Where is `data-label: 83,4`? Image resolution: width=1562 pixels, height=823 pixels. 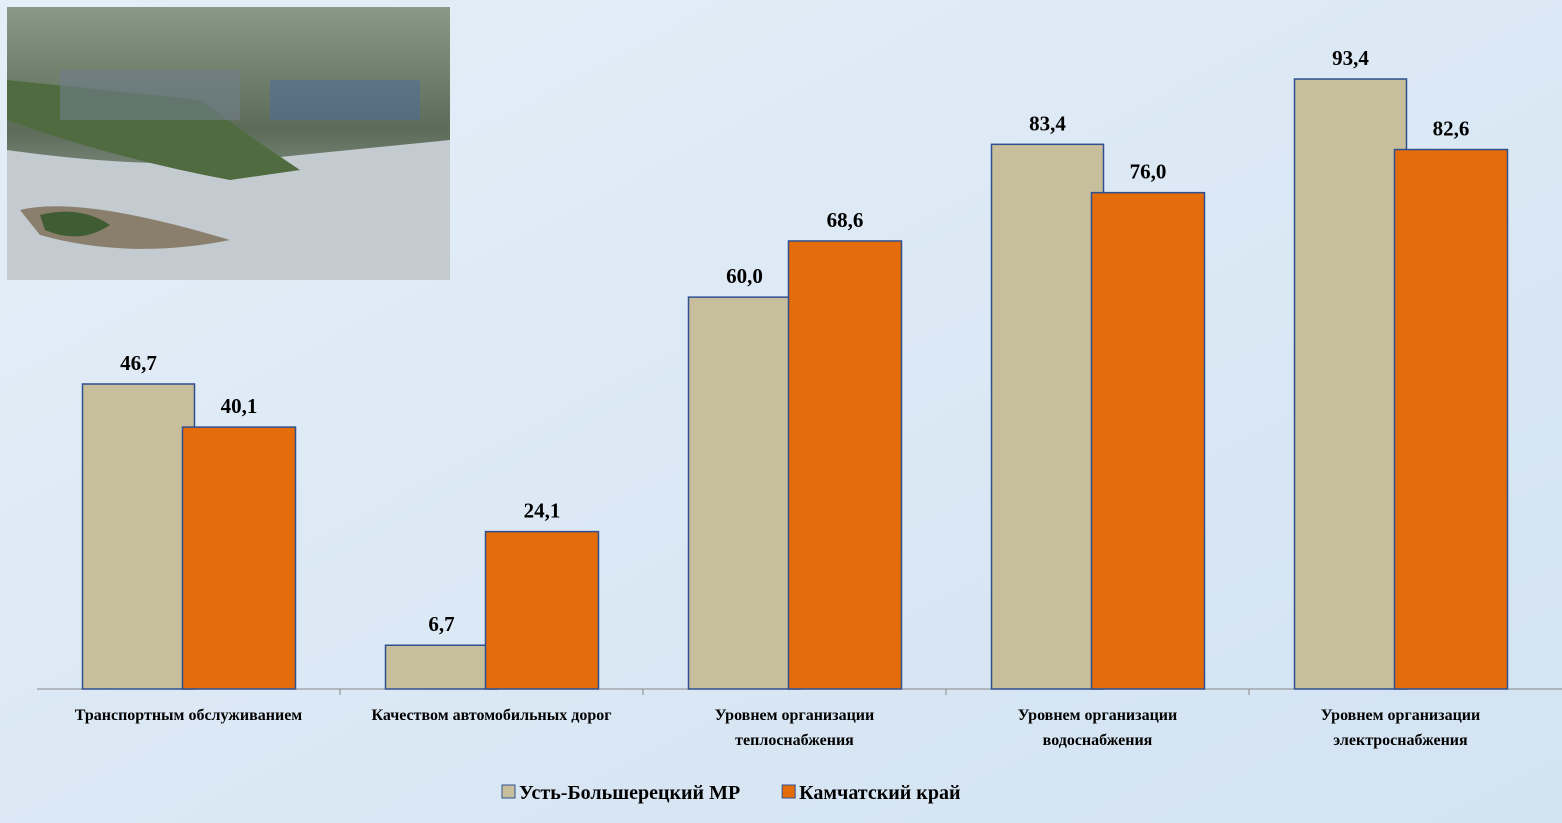
data-label: 83,4 is located at coordinates (1047, 123).